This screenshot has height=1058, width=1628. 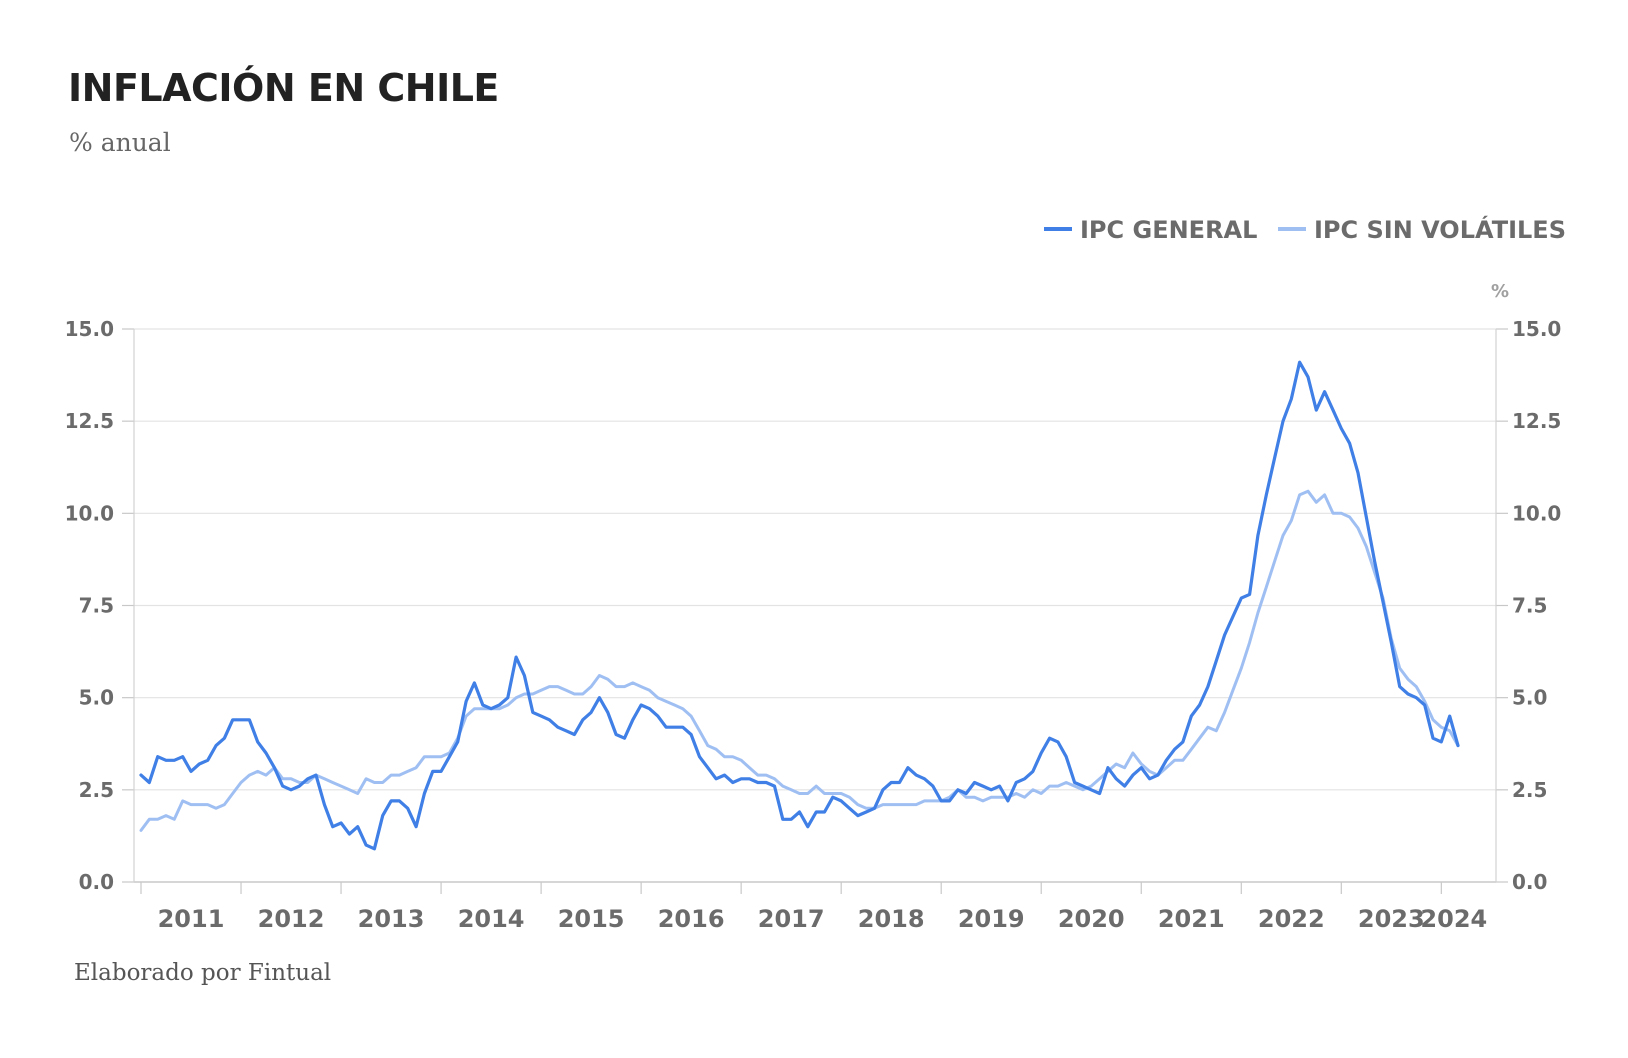 What do you see at coordinates (1536, 421) in the screenshot?
I see `y-tick-label-right: 12.5` at bounding box center [1536, 421].